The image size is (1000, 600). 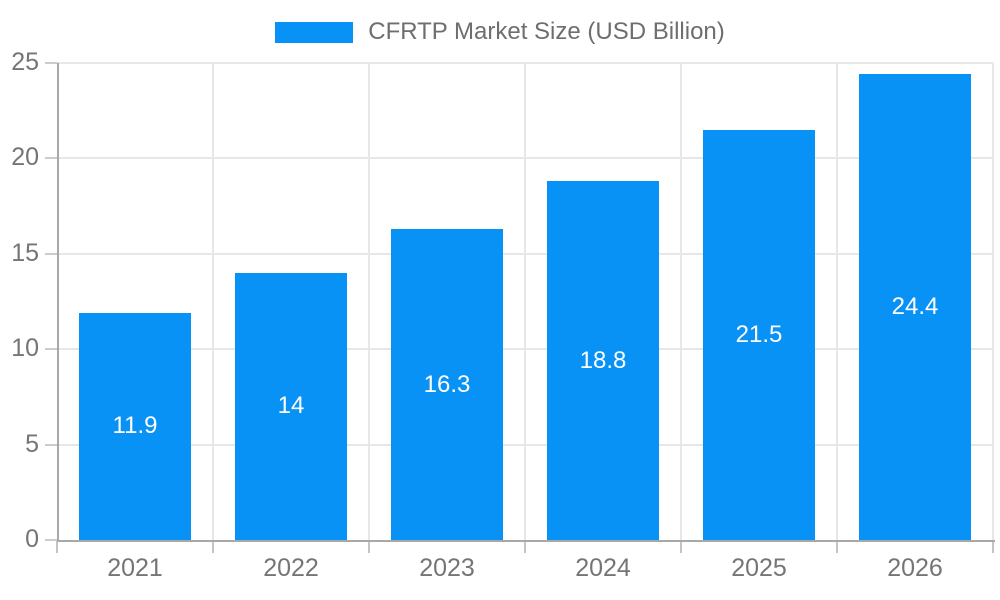 I want to click on bar: 11.9, so click(x=135, y=426).